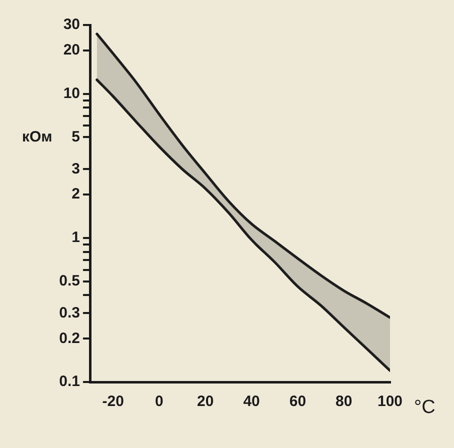 Image resolution: width=454 pixels, height=448 pixels. Describe the element at coordinates (76, 237) in the screenshot. I see `y-tick-label: 1` at that location.